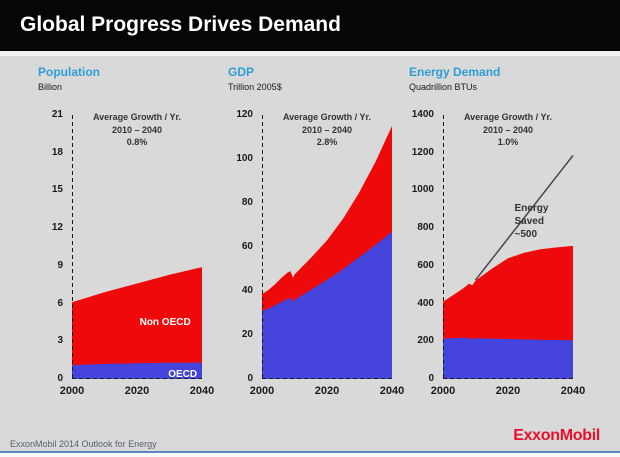 This screenshot has width=620, height=457. What do you see at coordinates (244, 158) in the screenshot?
I see `gdp-y-tick-label: 100` at bounding box center [244, 158].